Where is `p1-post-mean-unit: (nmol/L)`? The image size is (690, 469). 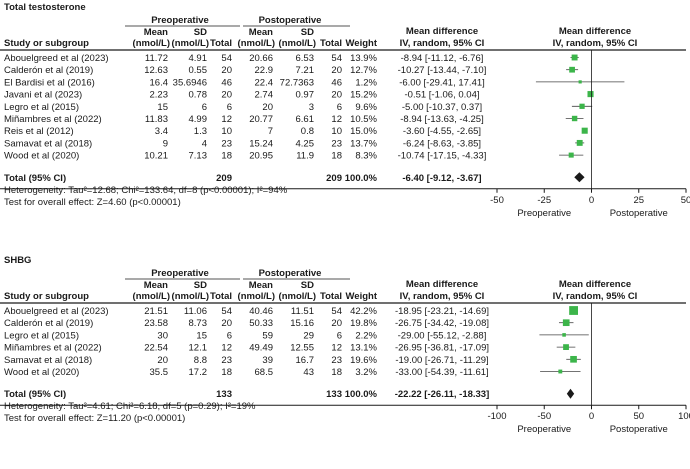
p1-post-mean-unit: (nmol/L) is located at coordinates (256, 296).